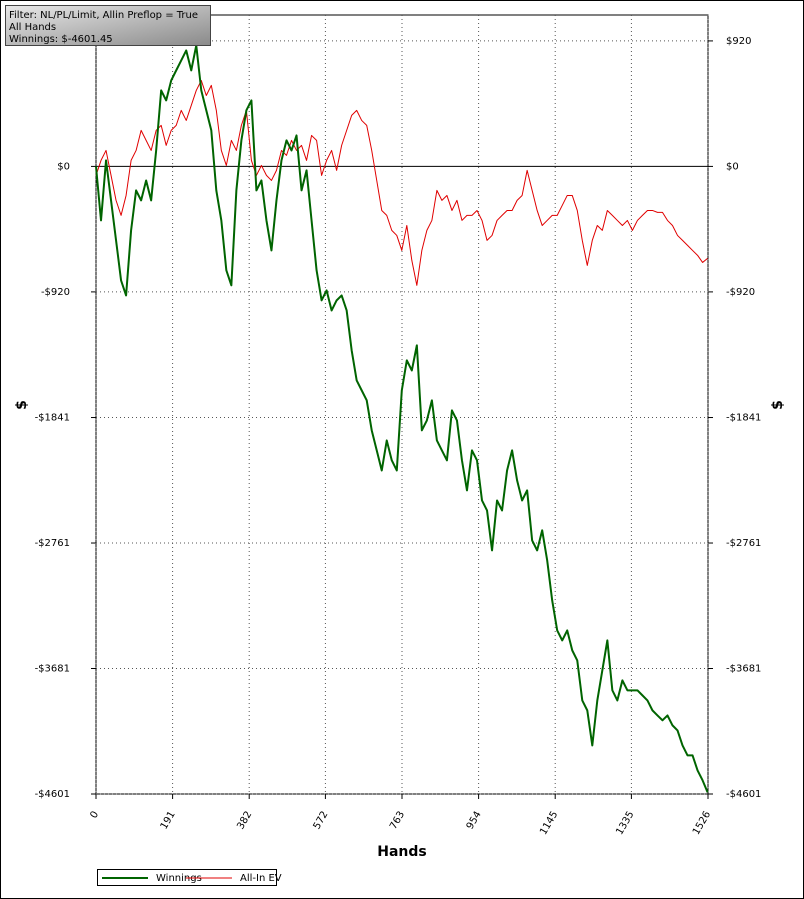  I want to click on y-tick-label: -$3681, so click(52, 669).